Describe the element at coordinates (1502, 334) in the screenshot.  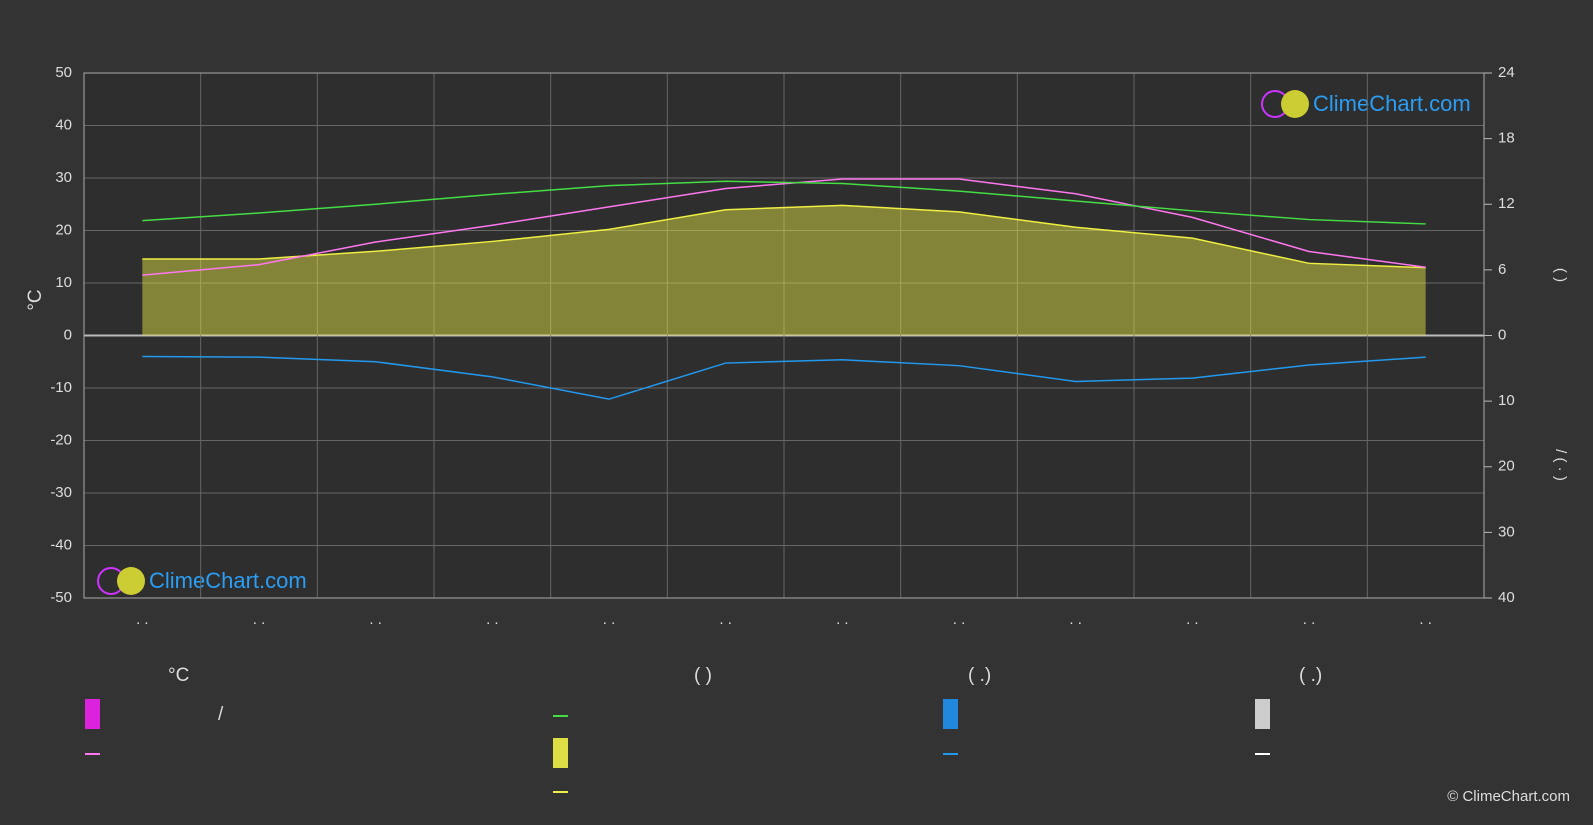
I see `y2-tick-label: 0` at that location.